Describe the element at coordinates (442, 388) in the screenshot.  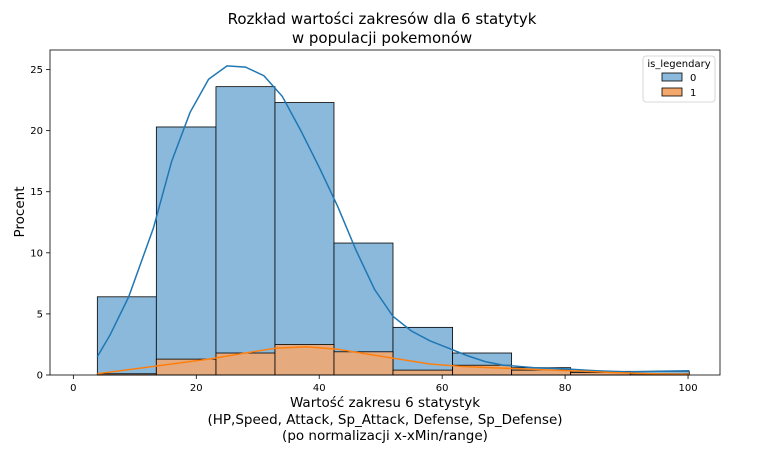
I see `x-tick-label-60: 60` at that location.